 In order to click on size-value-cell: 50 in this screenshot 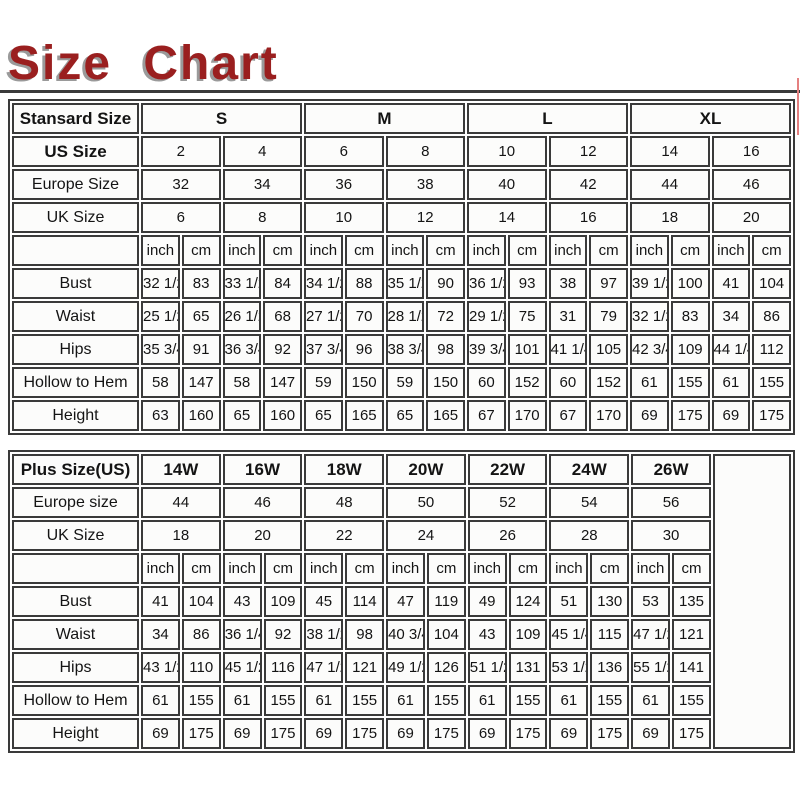, I will do `click(426, 502)`.